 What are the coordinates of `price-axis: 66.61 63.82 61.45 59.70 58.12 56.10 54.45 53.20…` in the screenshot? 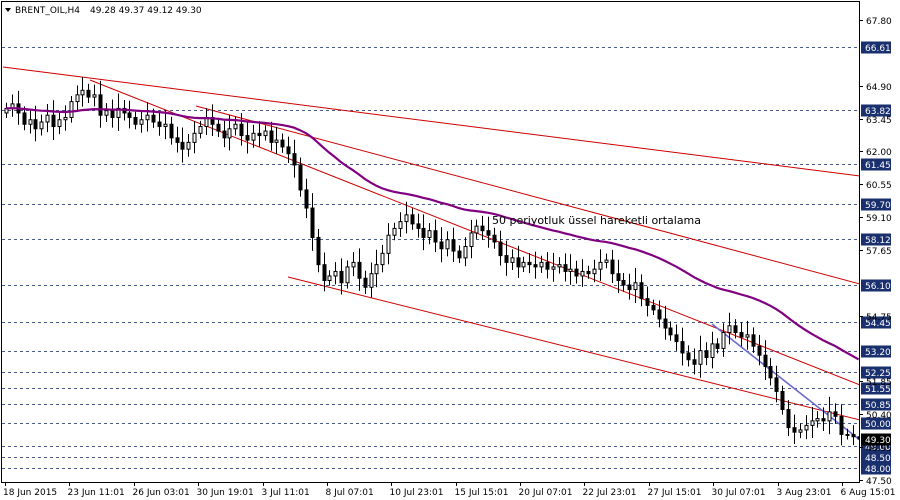 It's located at (875, 252).